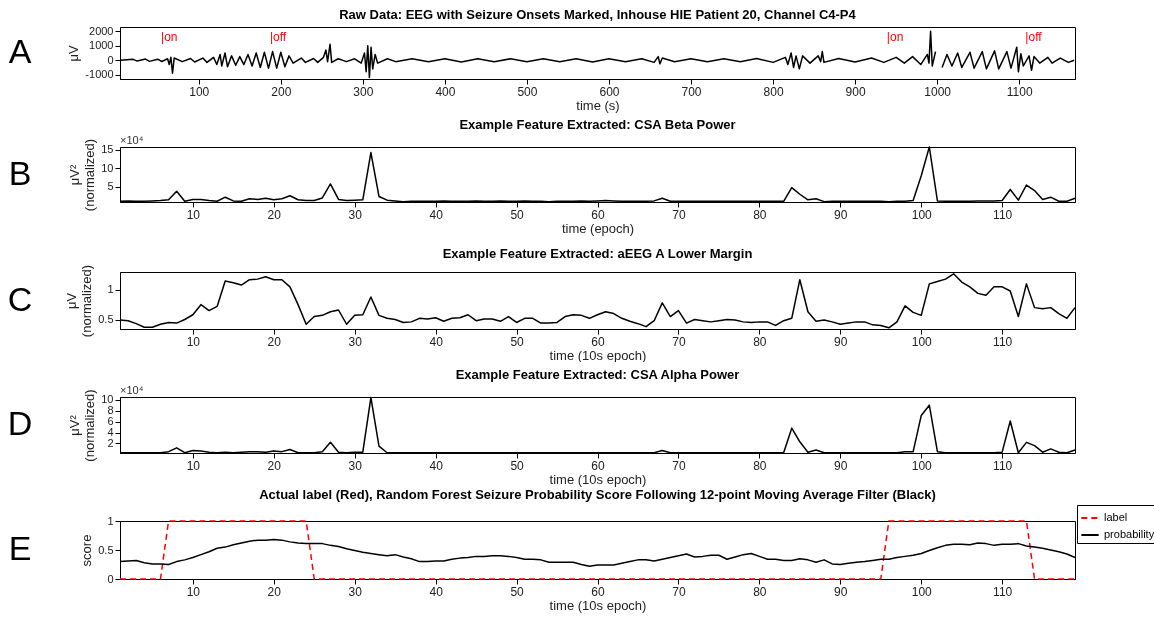 The width and height of the screenshot is (1154, 624). I want to click on y-tick-label: 4, so click(110, 432).